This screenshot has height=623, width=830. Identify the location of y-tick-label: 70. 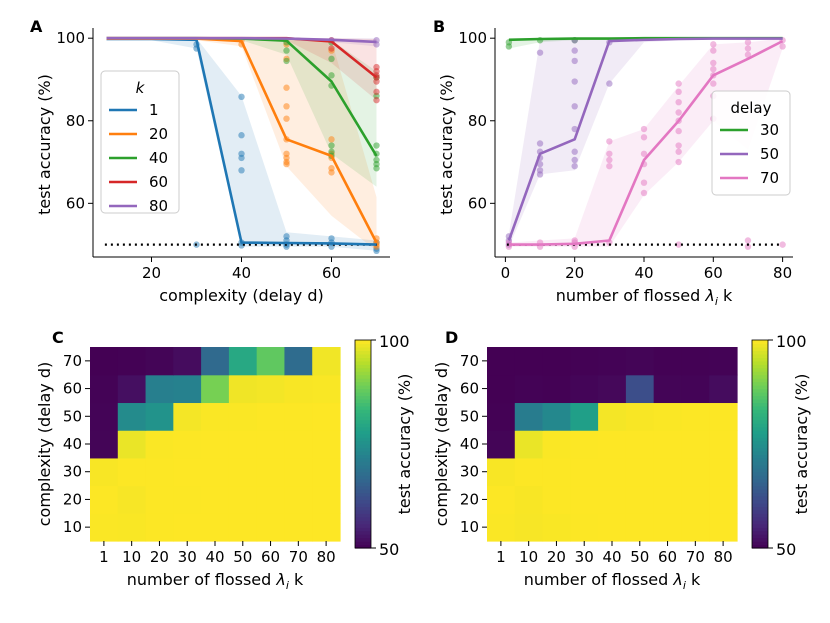
(469, 361).